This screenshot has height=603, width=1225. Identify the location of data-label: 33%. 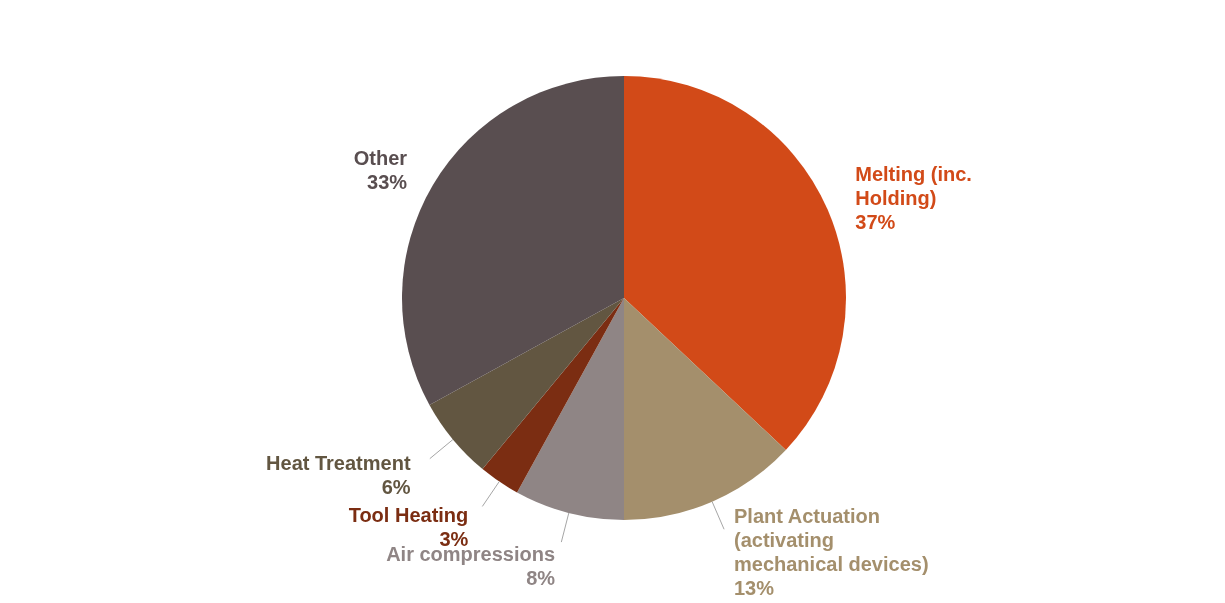
(387, 181).